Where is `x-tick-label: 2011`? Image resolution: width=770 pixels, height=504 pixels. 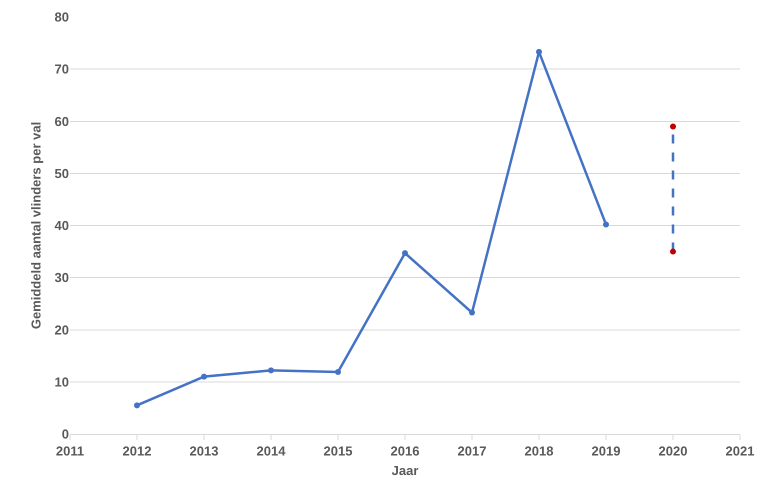 x-tick-label: 2011 is located at coordinates (70, 451).